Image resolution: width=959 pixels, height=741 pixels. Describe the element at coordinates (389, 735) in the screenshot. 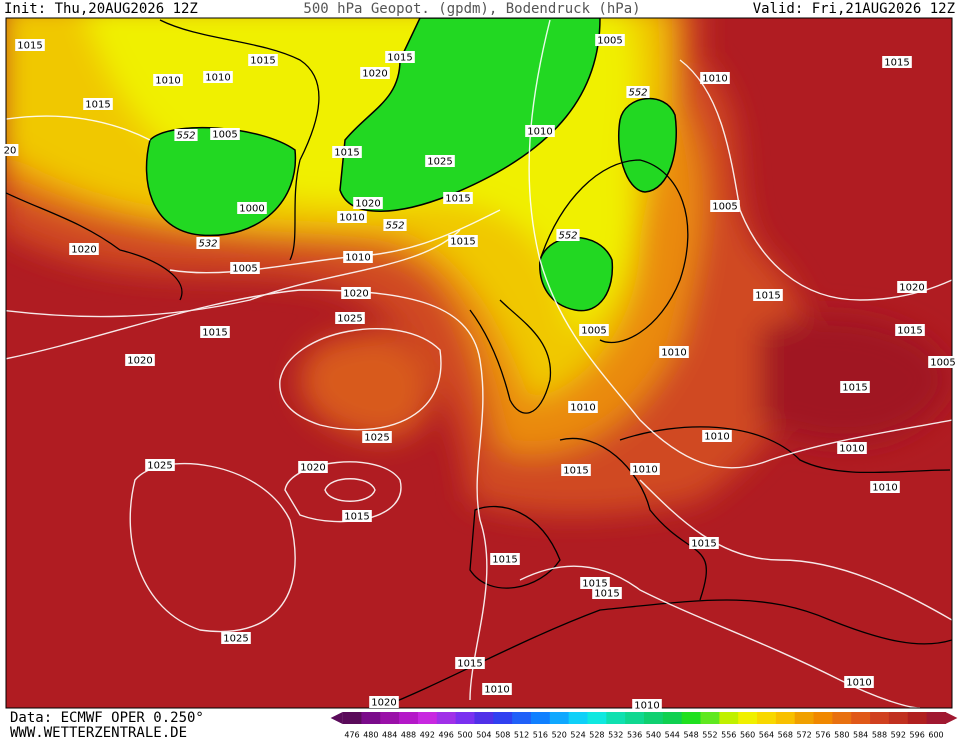

I see `colorbar-tick-label: 484` at that location.